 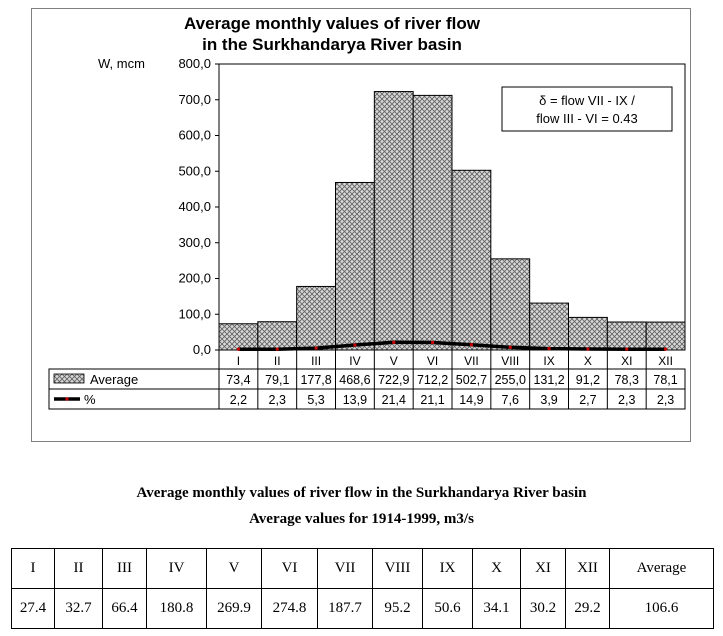 I want to click on y-tick-label: 500,0, so click(x=194, y=170).